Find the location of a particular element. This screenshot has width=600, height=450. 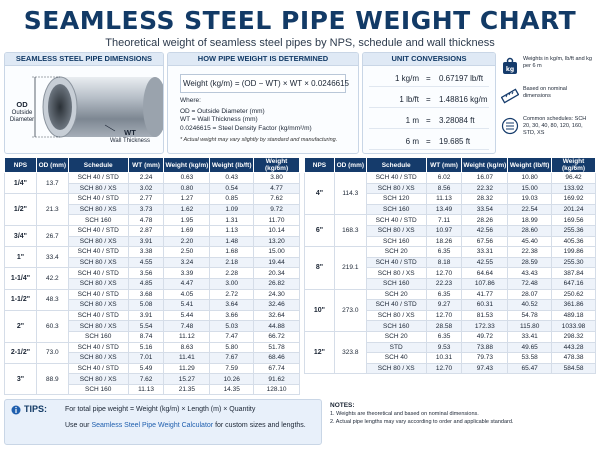

table-cell: 107.86 is located at coordinates (485, 283).